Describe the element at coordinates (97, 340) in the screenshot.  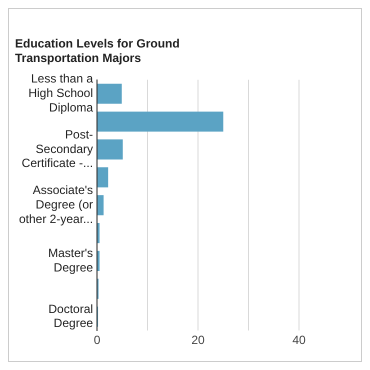
I see `x-tick-label: 0` at that location.